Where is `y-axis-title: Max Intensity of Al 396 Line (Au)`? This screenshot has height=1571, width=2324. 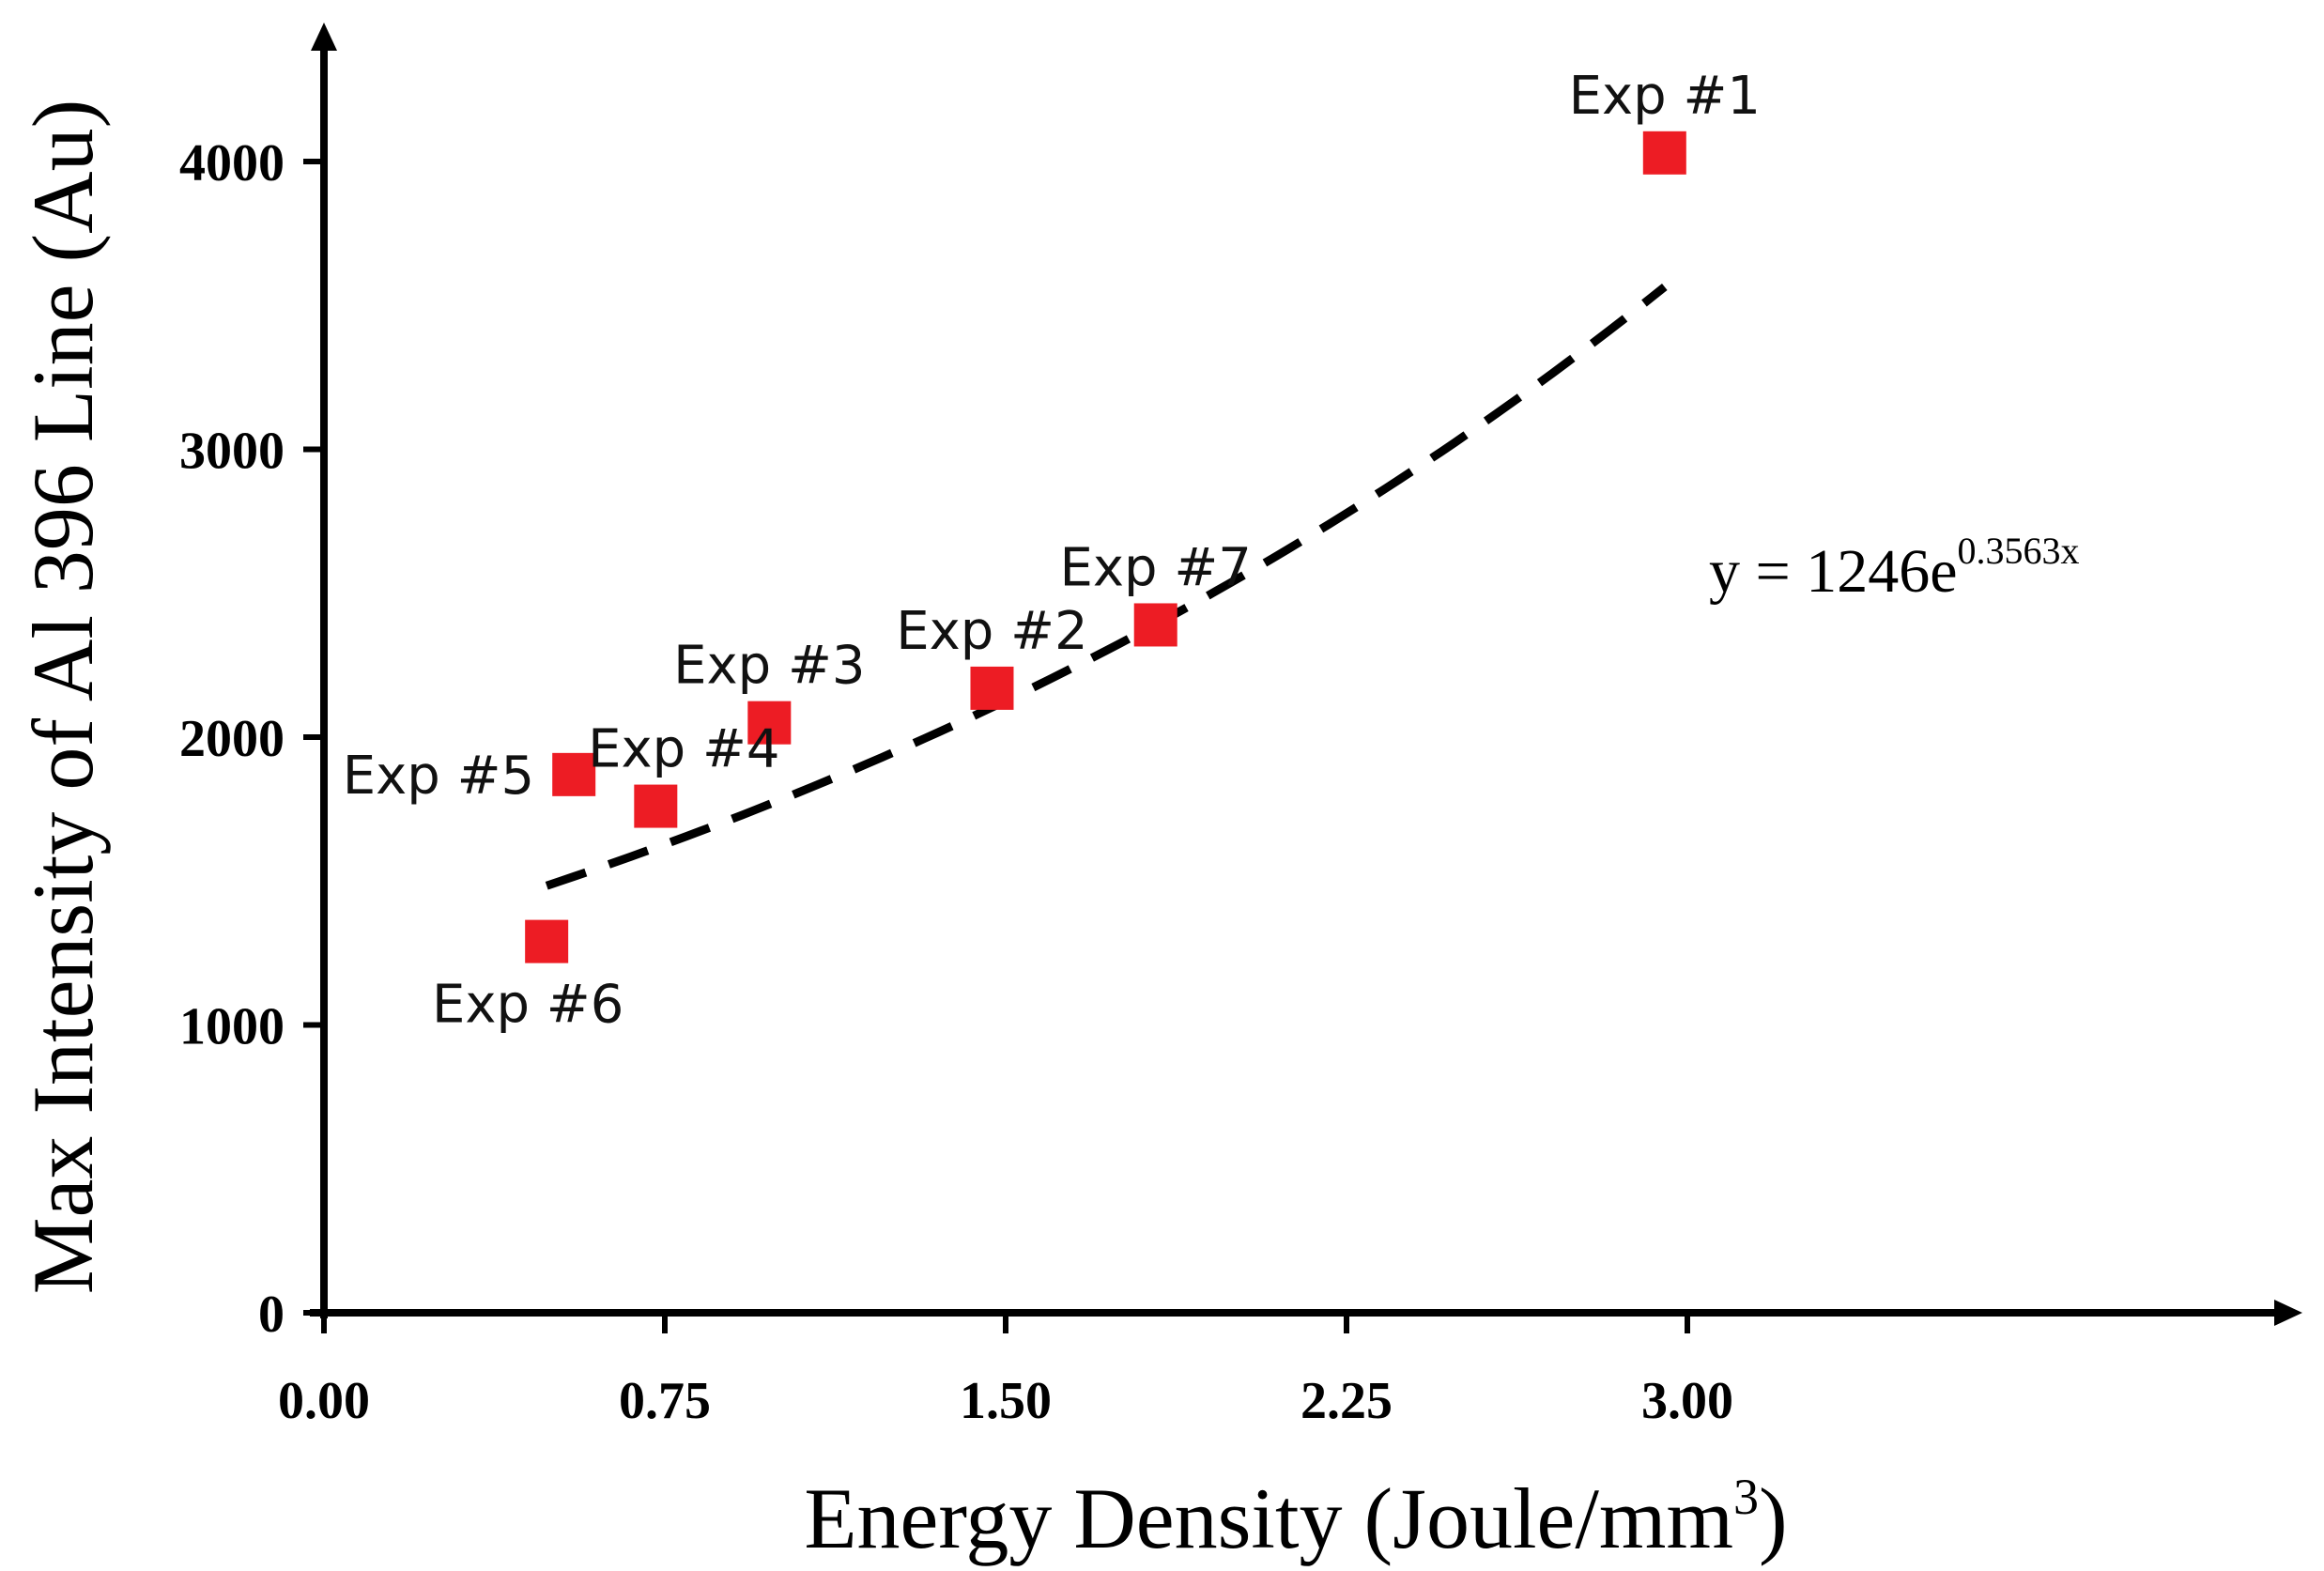 y-axis-title: Max Intensity of Al 396 Line (Au) is located at coordinates (63, 697).